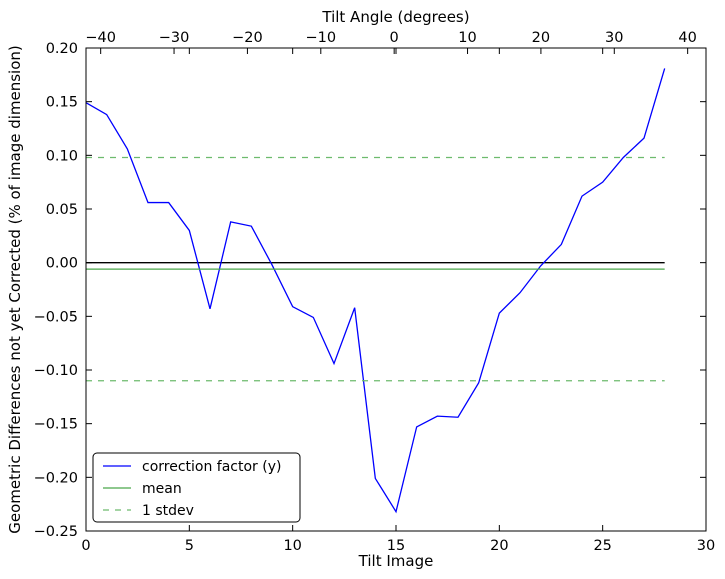 Image resolution: width=725 pixels, height=579 pixels. Describe the element at coordinates (395, 17) in the screenshot. I see `top-x-axis-title: Tilt Angle (degrees)` at that location.